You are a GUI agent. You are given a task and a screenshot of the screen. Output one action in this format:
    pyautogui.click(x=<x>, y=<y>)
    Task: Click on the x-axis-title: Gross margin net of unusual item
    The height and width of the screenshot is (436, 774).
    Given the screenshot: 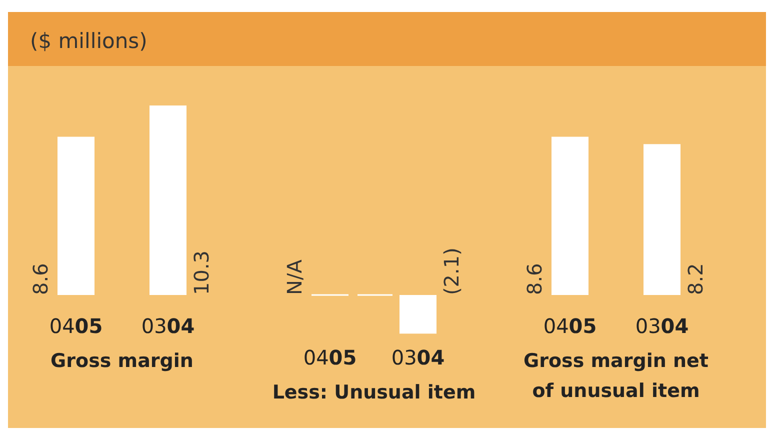 What is the action you would take?
    pyautogui.click(x=616, y=376)
    